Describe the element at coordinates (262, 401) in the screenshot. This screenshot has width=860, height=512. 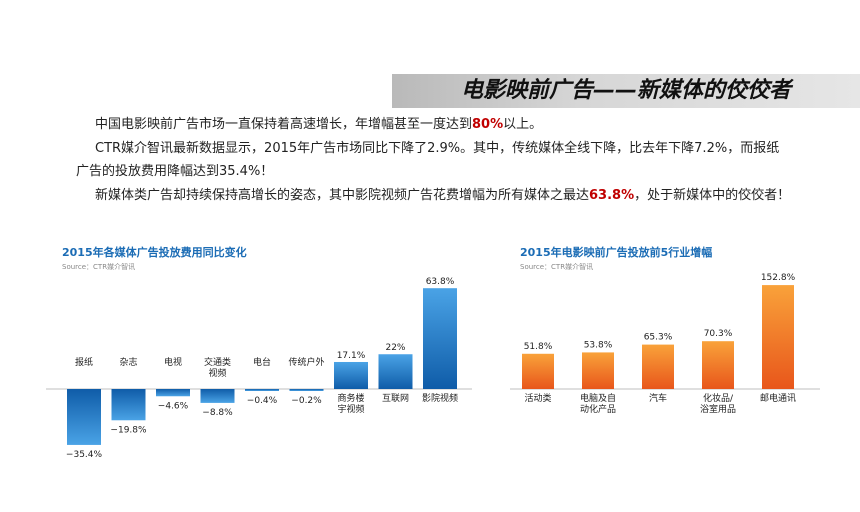
I see `value-label-5: −0.4%` at that location.